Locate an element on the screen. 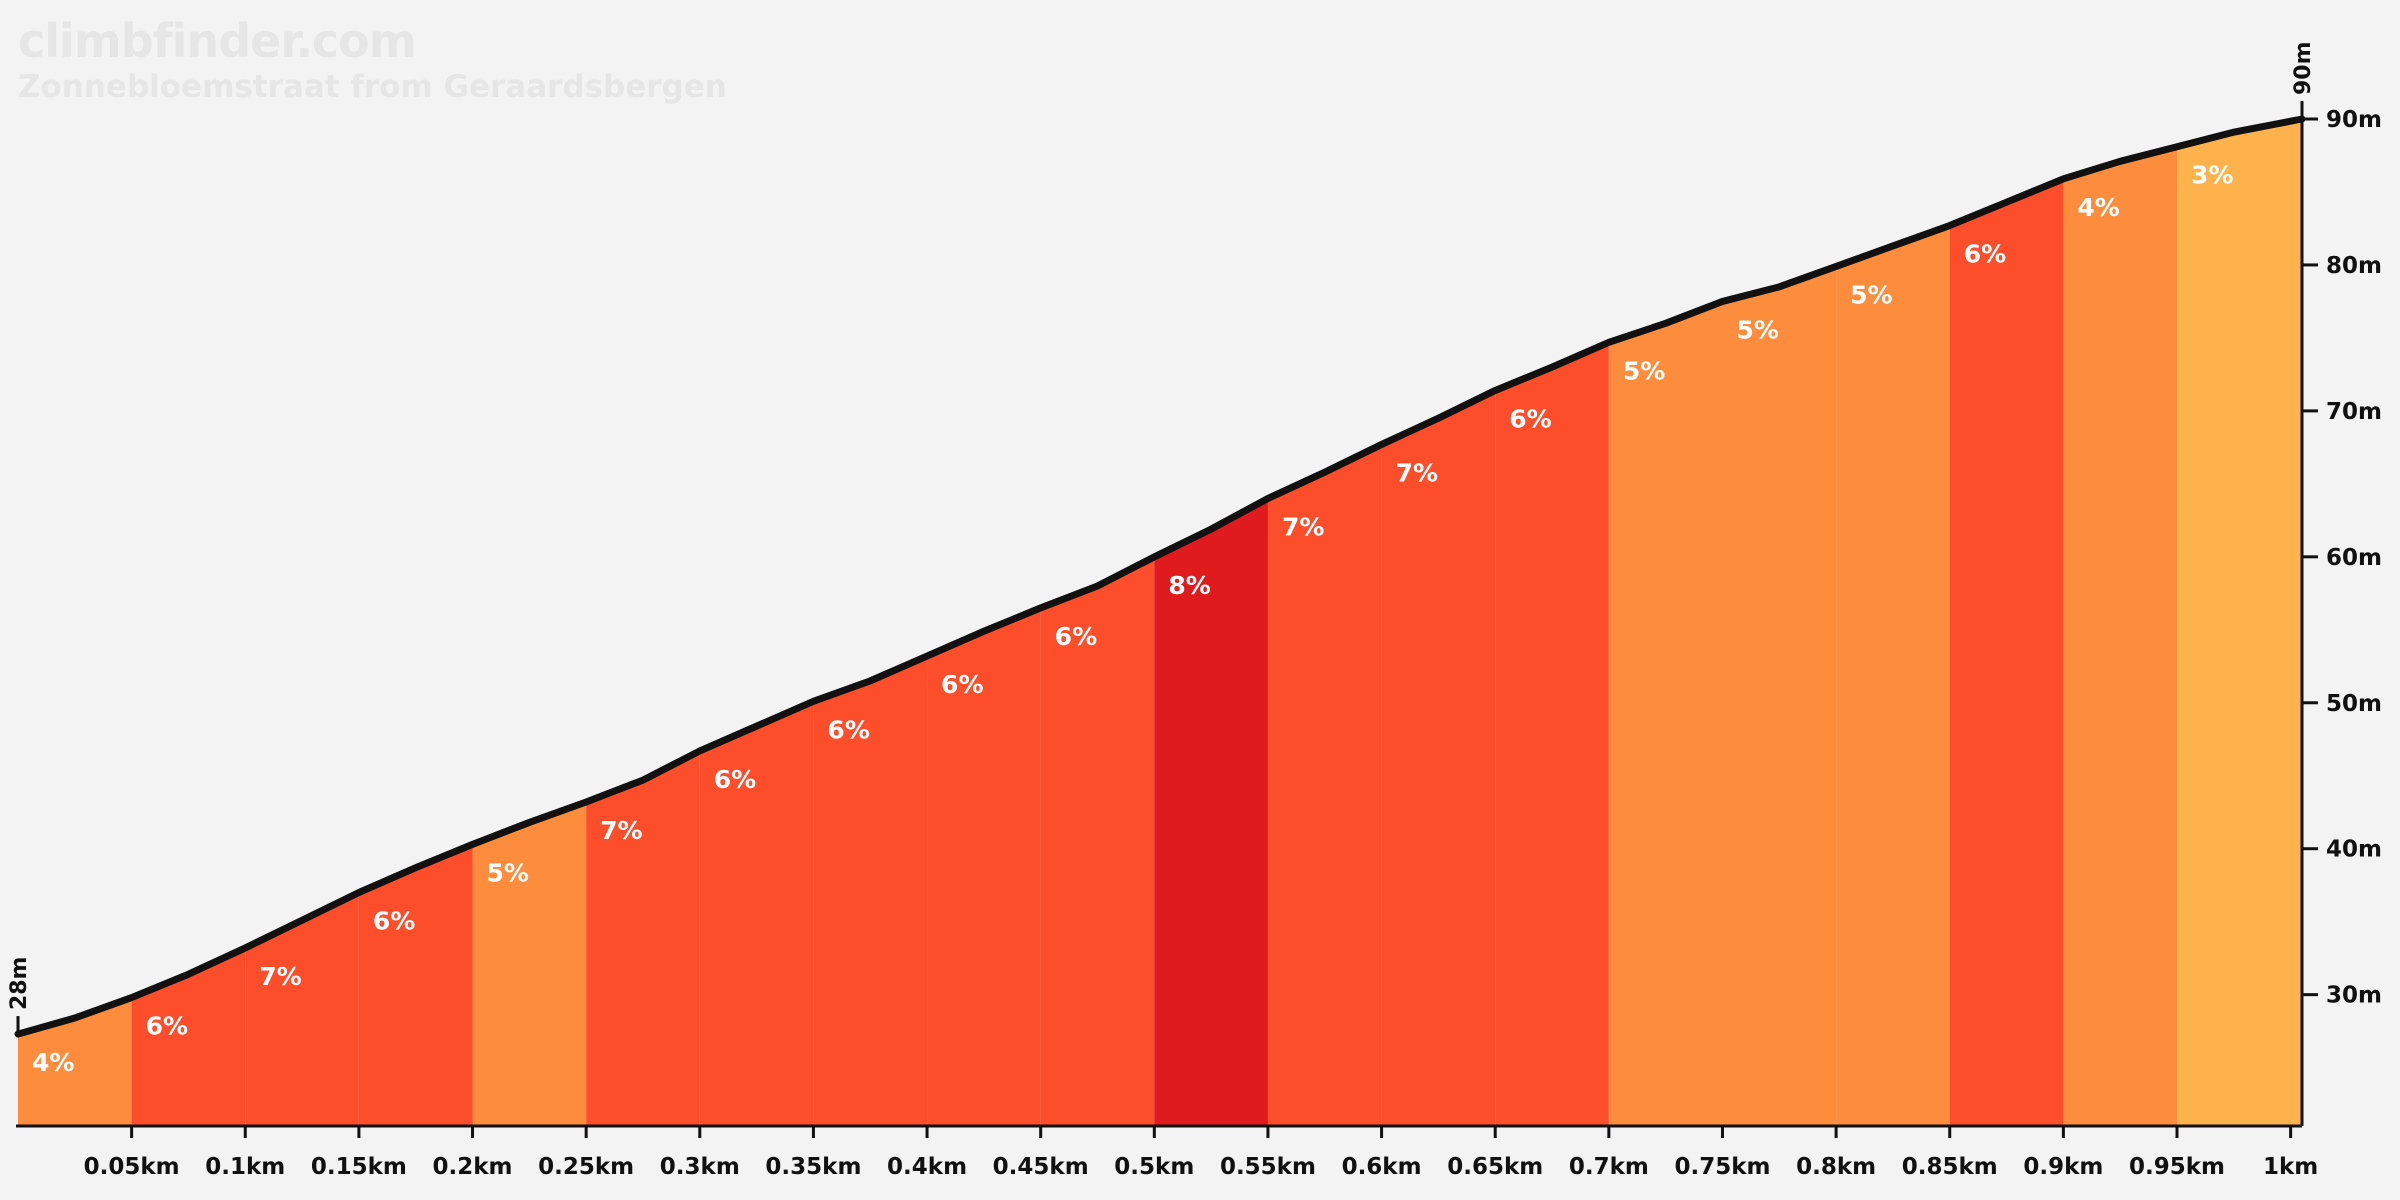  x-tick-label: 0.45km is located at coordinates (1041, 1167).